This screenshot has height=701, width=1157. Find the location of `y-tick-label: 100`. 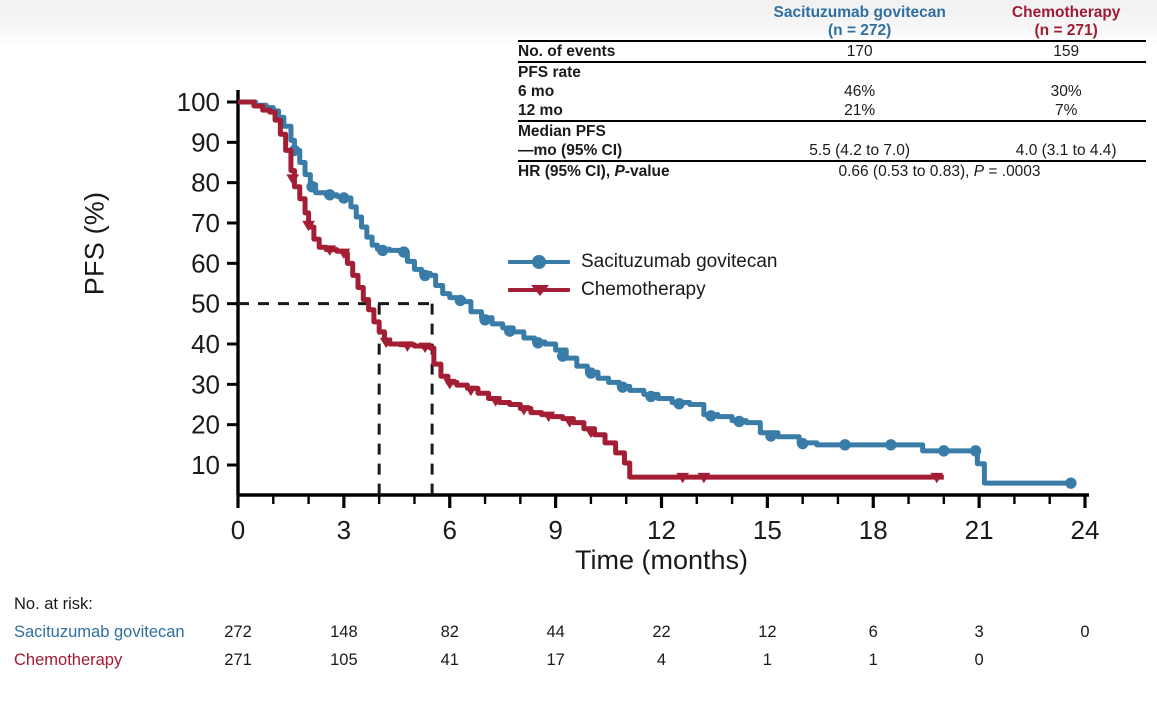

y-tick-label: 100 is located at coordinates (198, 102).